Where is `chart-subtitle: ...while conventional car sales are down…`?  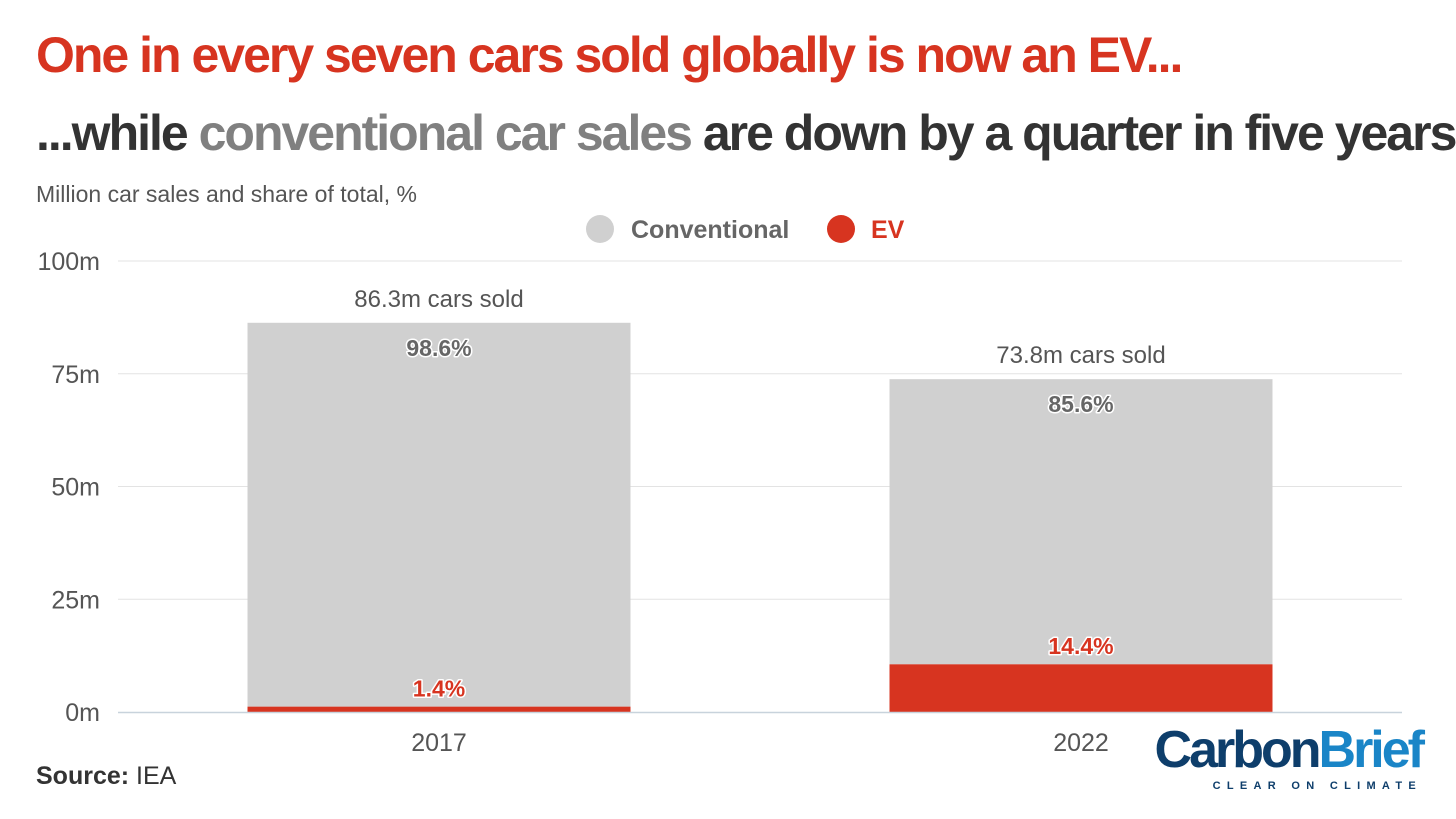
chart-subtitle: ...while conventional car sales are down… is located at coordinates (746, 133).